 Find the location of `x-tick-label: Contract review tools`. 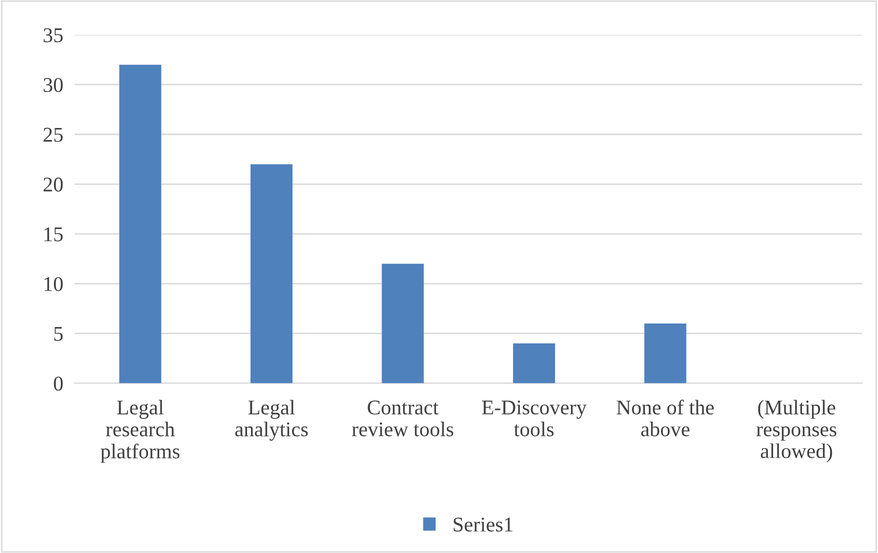

x-tick-label: Contract review tools is located at coordinates (403, 418).